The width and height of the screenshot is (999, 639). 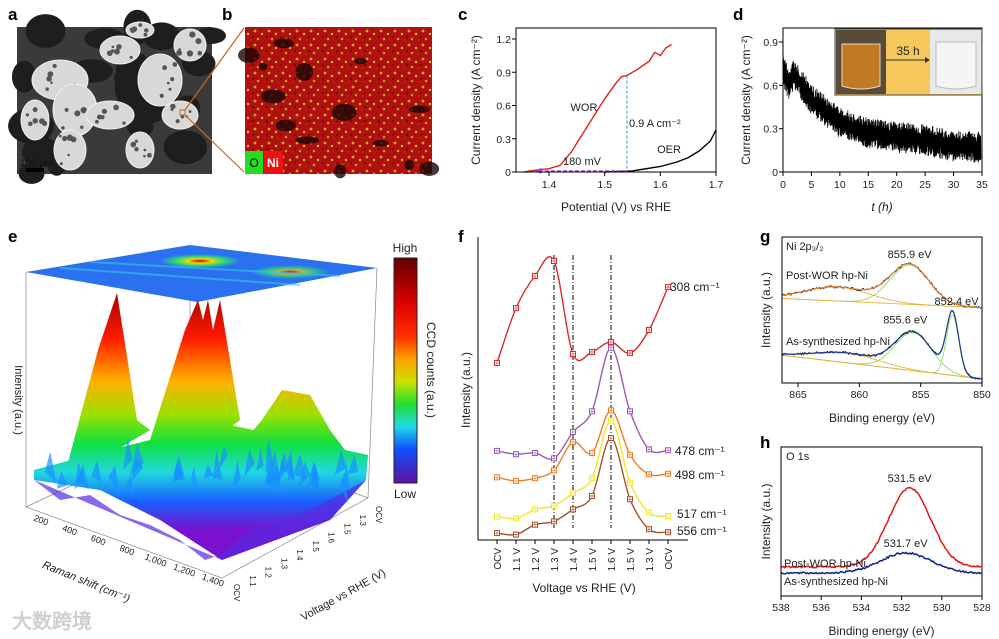 What do you see at coordinates (781, 608) in the screenshot?
I see `x-tick-label: 538` at bounding box center [781, 608].